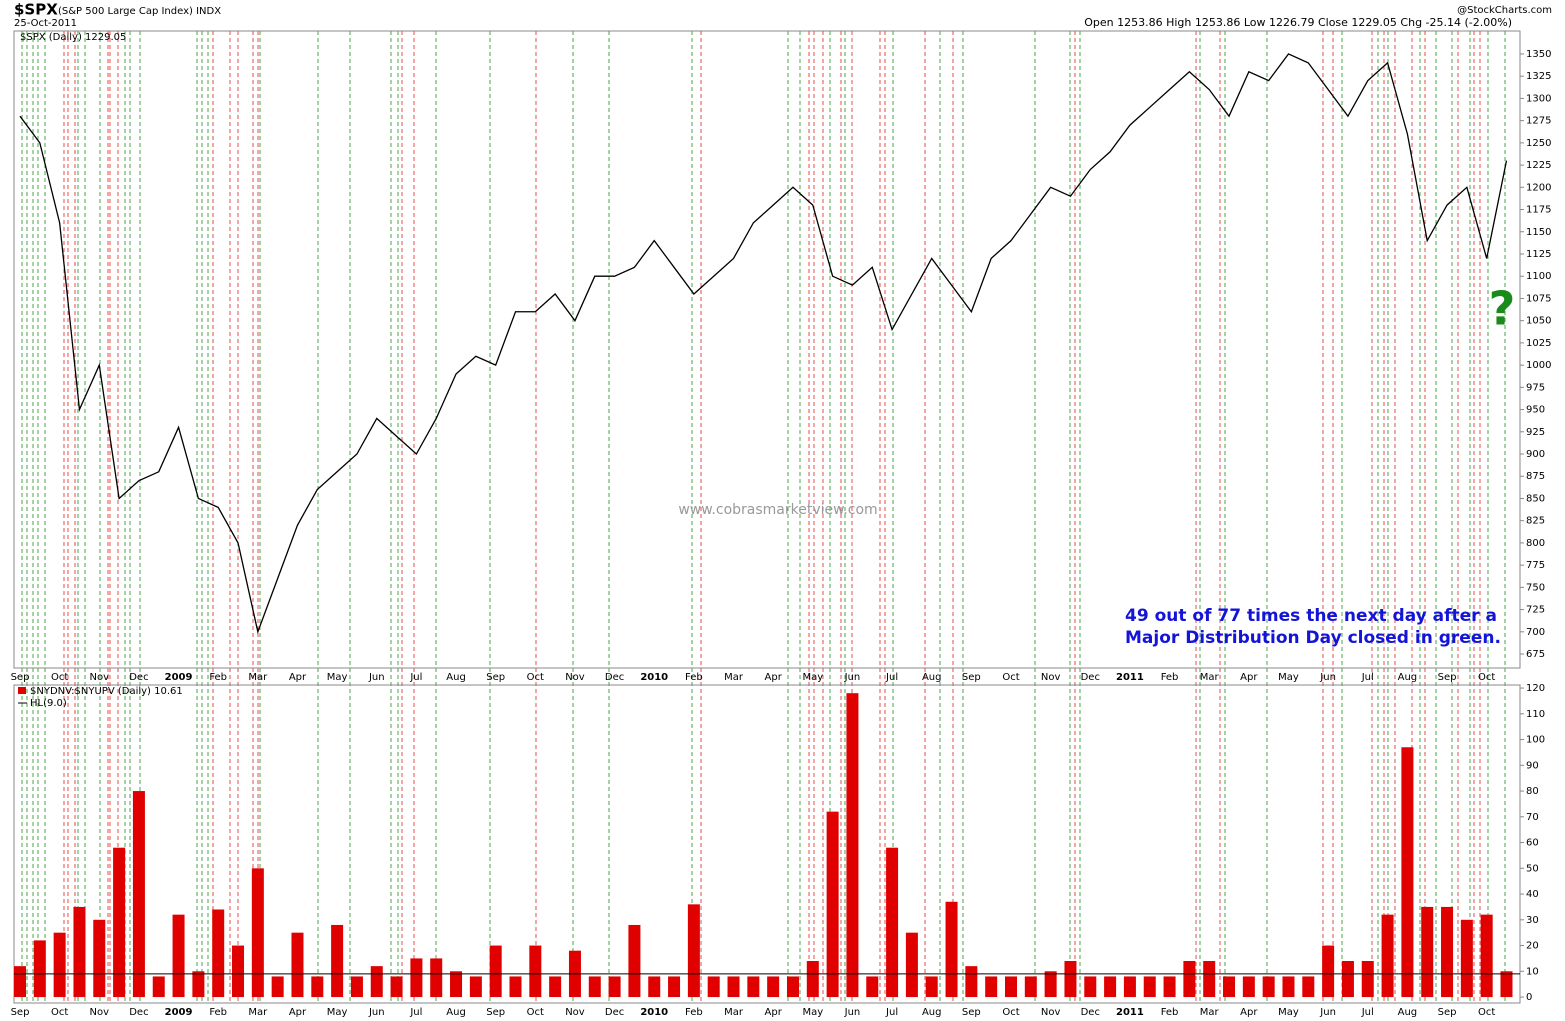 The width and height of the screenshot is (1565, 1021). Describe the element at coordinates (1532, 971) in the screenshot. I see `y-tick-label: 10` at that location.